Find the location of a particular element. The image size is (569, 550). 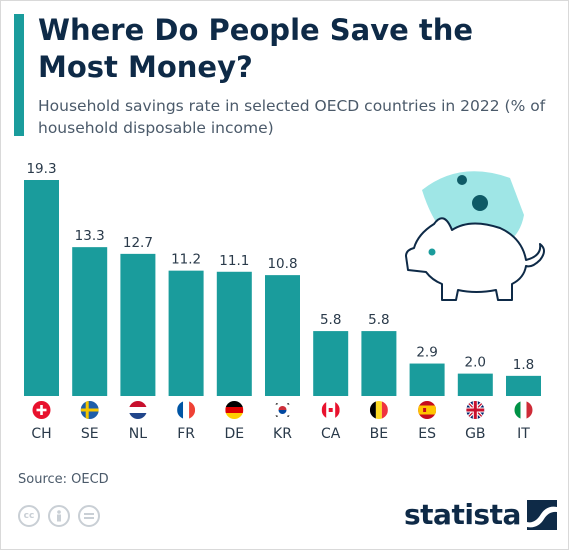

tick-label-nl: NL is located at coordinates (138, 434).